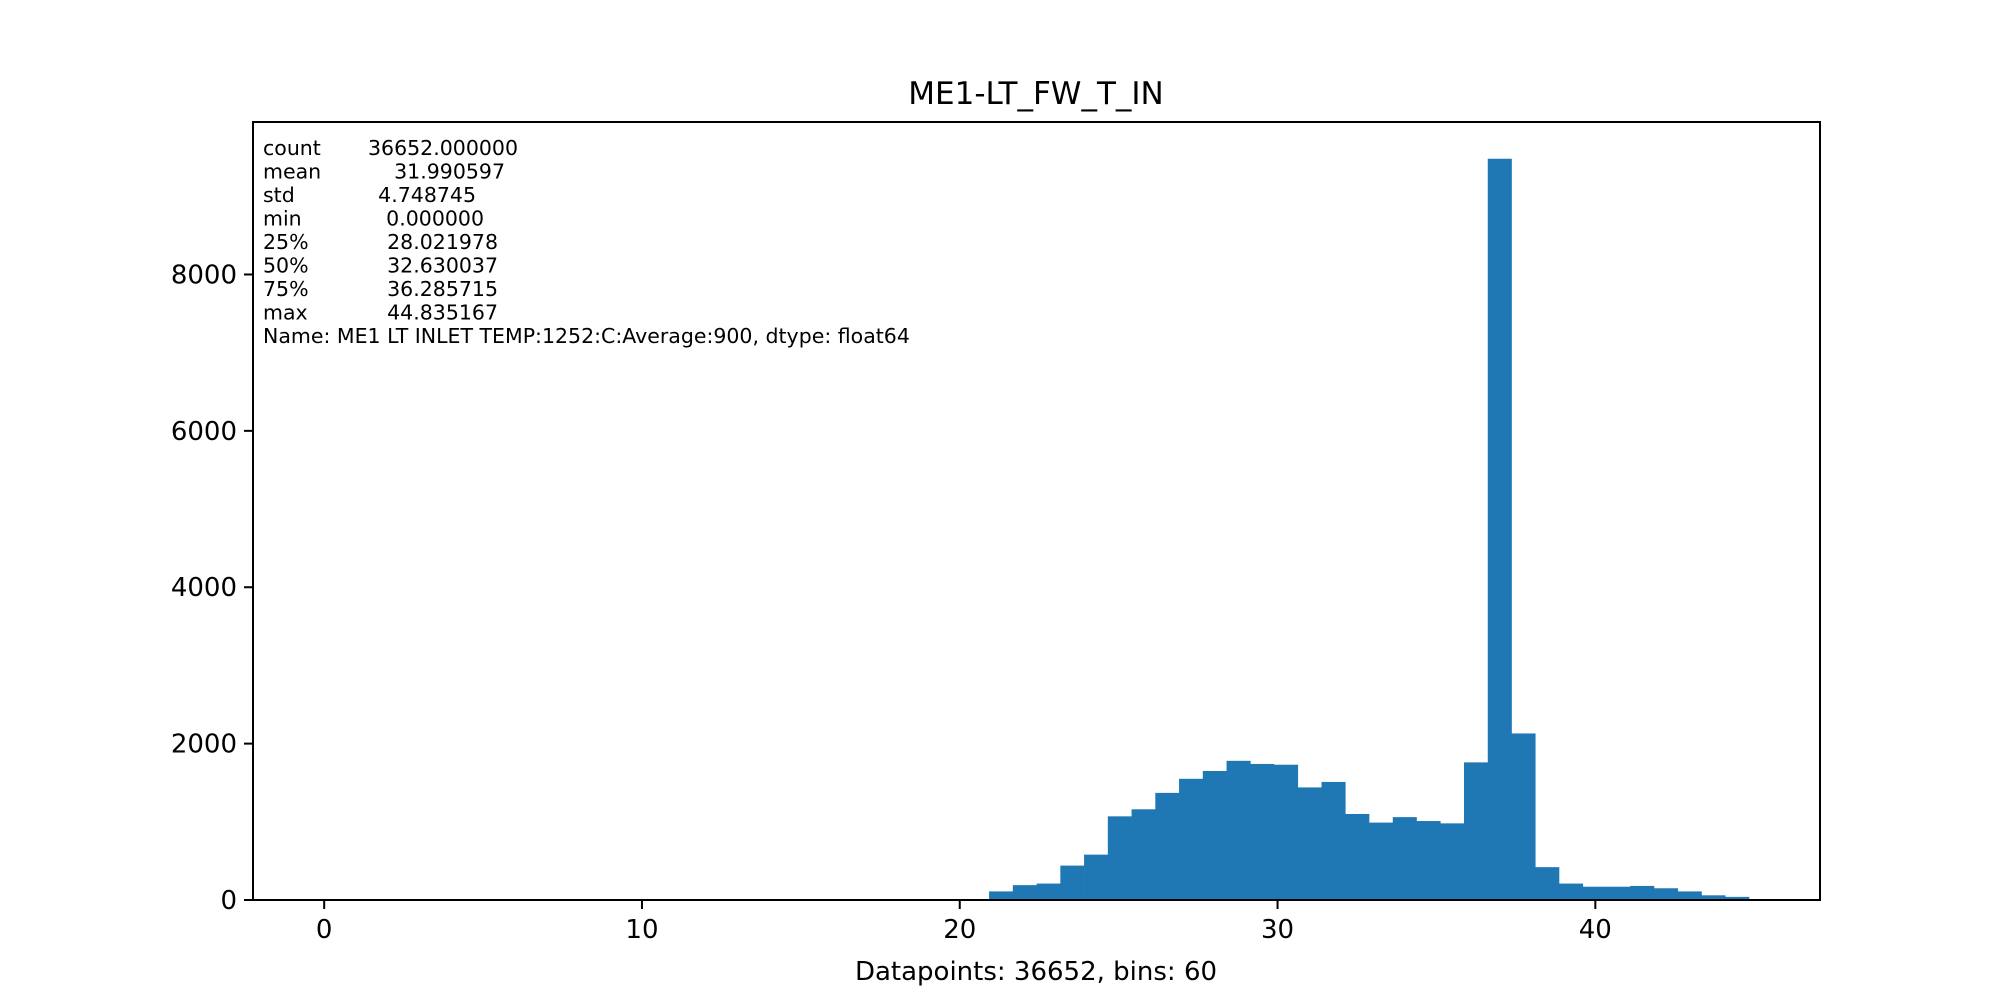 This screenshot has width=2000, height=1000. Describe the element at coordinates (1277, 930) in the screenshot. I see `x-tick-label: 30` at that location.